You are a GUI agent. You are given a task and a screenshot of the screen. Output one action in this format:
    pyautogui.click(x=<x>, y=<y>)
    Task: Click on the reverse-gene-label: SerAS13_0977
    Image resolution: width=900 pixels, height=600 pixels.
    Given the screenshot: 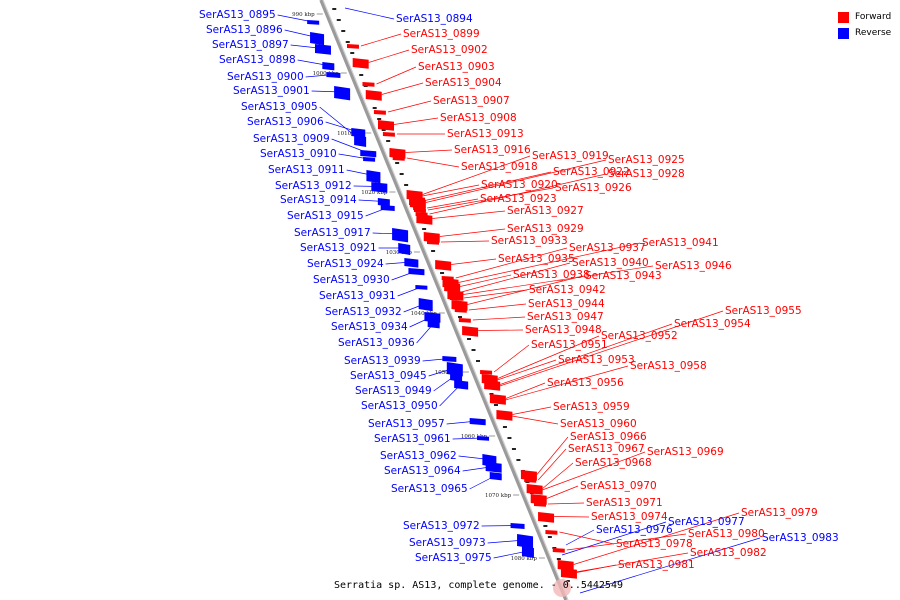 What is the action you would take?
    pyautogui.click(x=706, y=522)
    